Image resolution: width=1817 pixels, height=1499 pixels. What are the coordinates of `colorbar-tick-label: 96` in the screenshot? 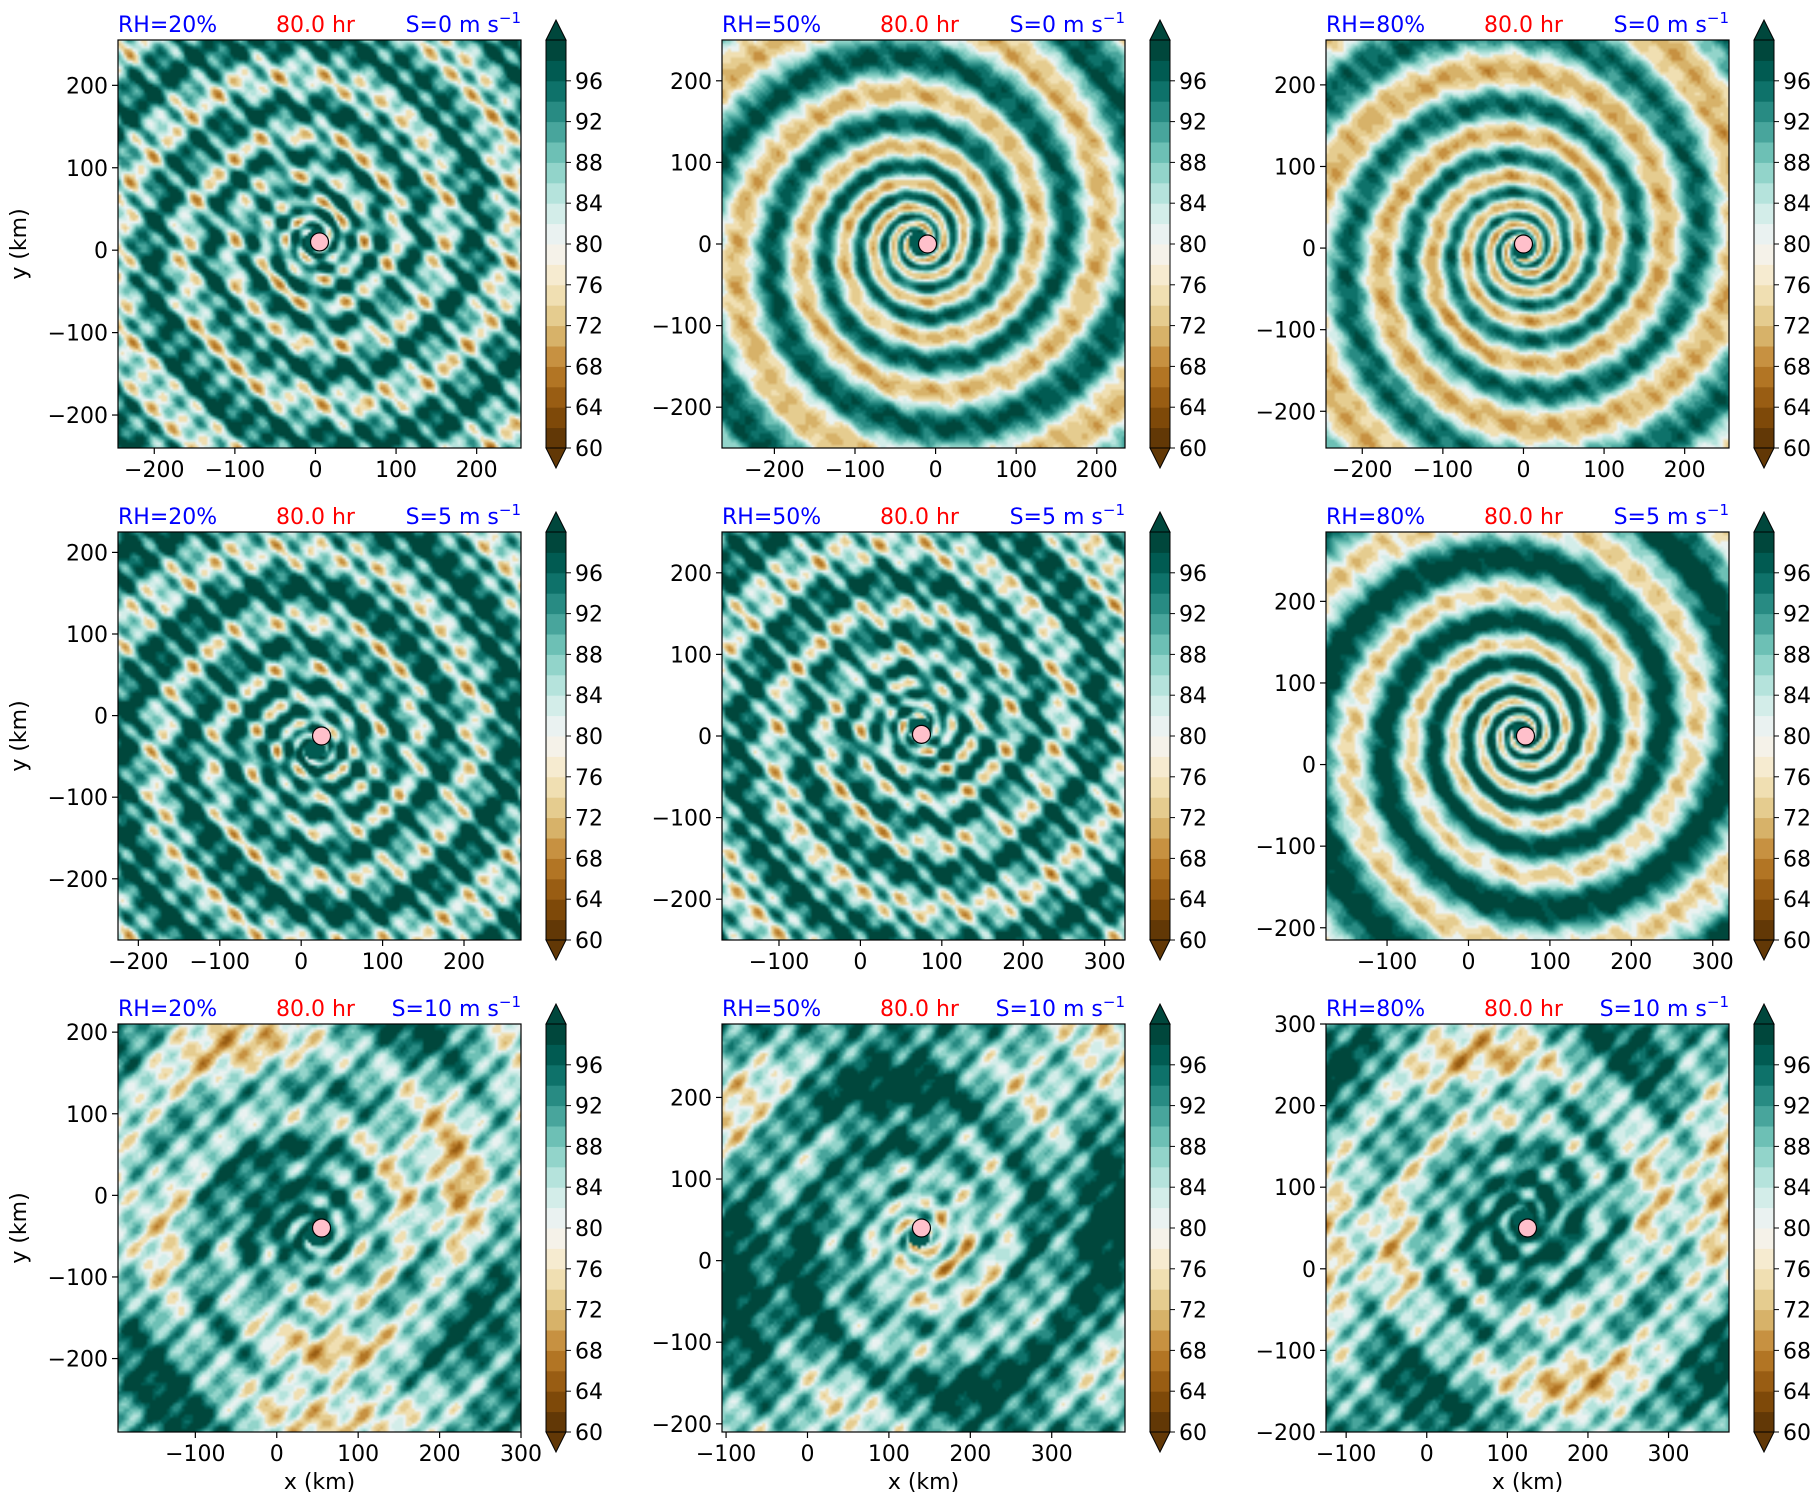 It's located at (1797, 82).